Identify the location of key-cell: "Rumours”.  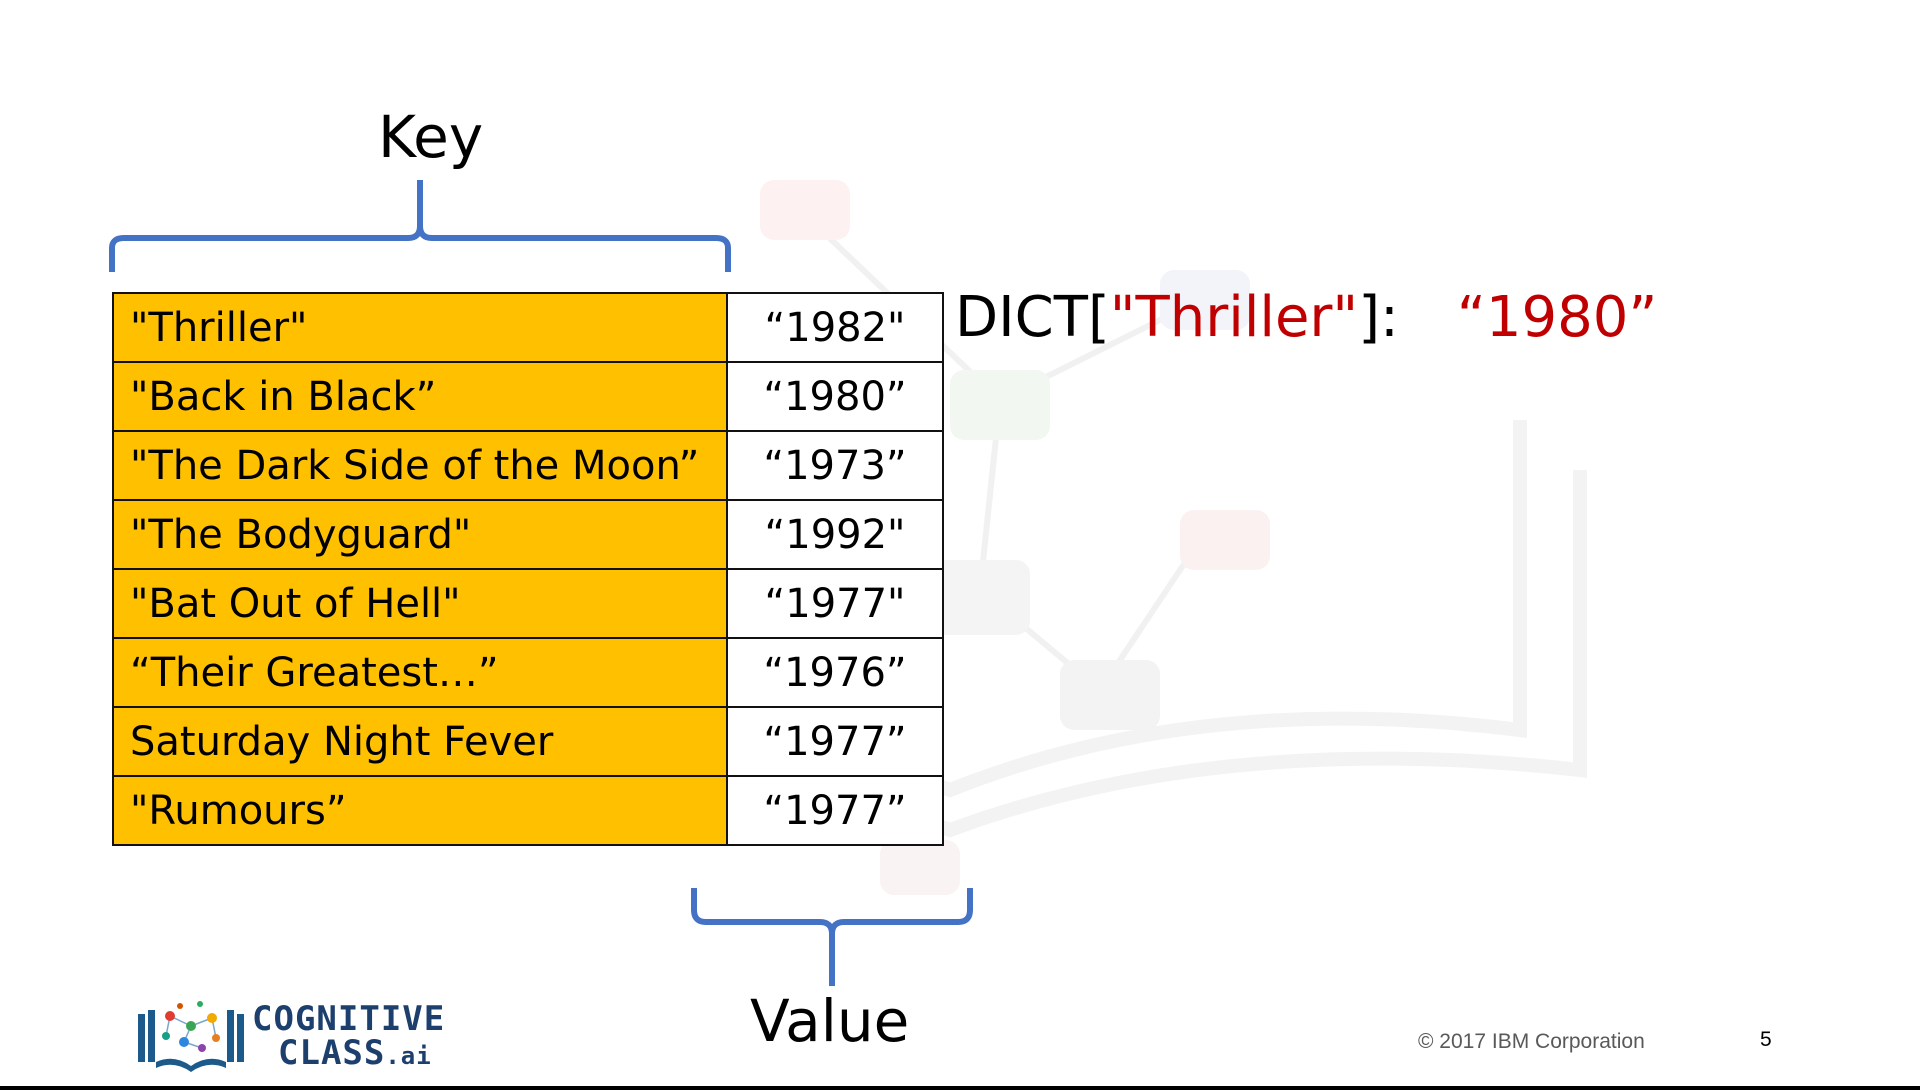
(420, 810).